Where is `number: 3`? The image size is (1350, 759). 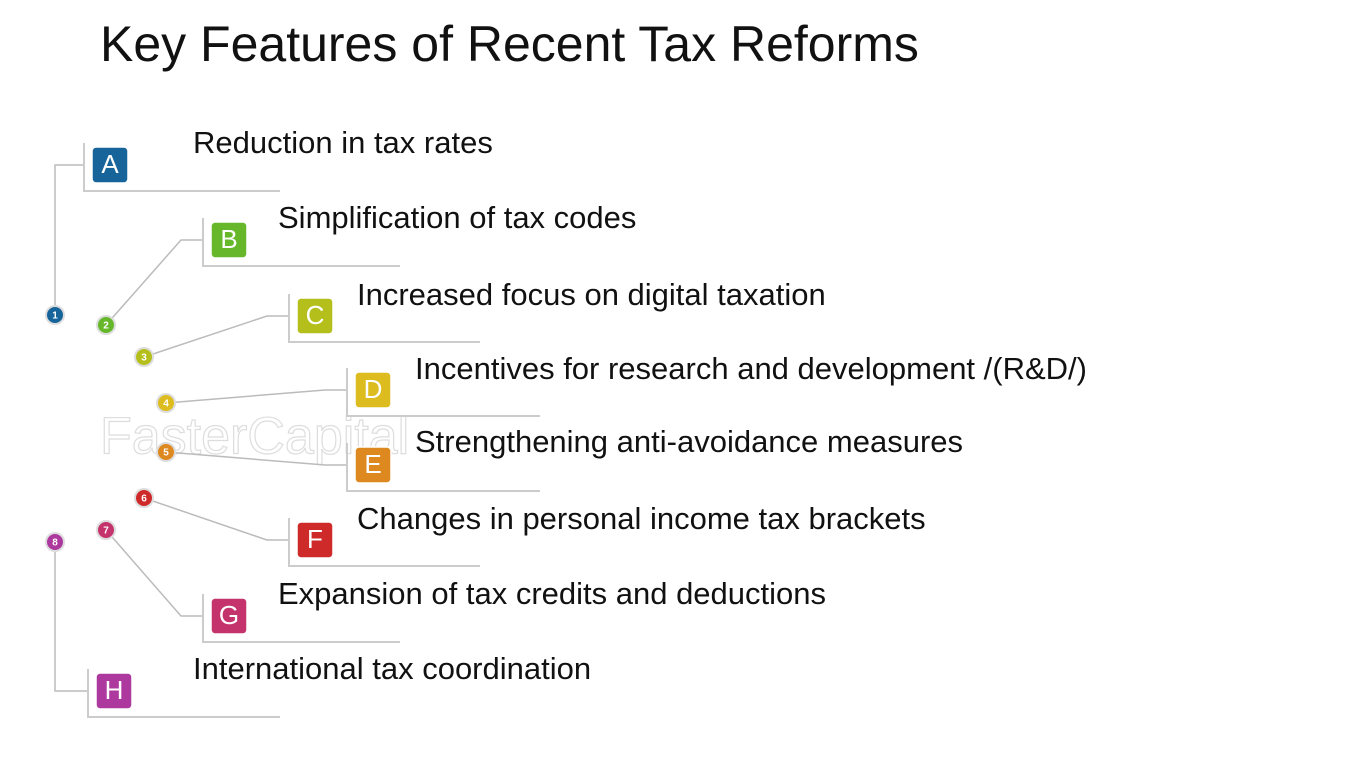
number: 3 is located at coordinates (144, 358).